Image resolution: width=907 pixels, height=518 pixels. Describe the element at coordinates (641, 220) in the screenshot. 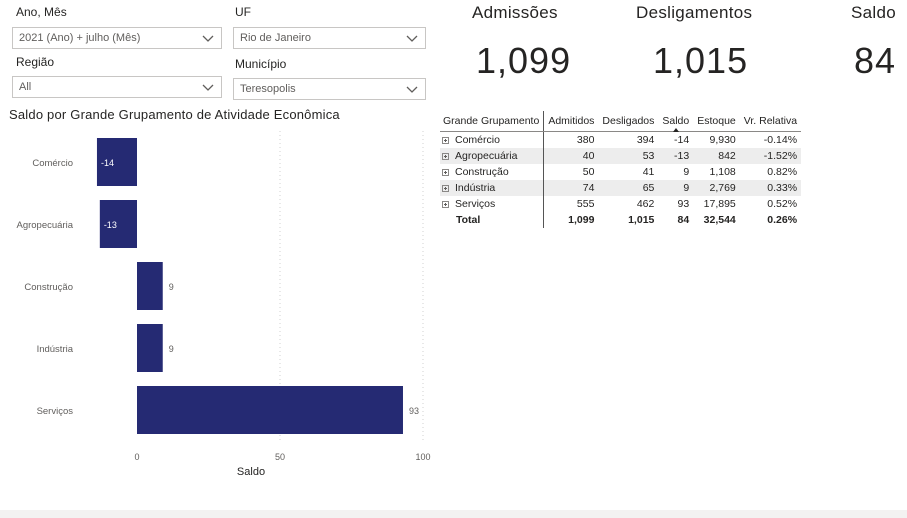

I see `total-desligados: 1,015` at that location.